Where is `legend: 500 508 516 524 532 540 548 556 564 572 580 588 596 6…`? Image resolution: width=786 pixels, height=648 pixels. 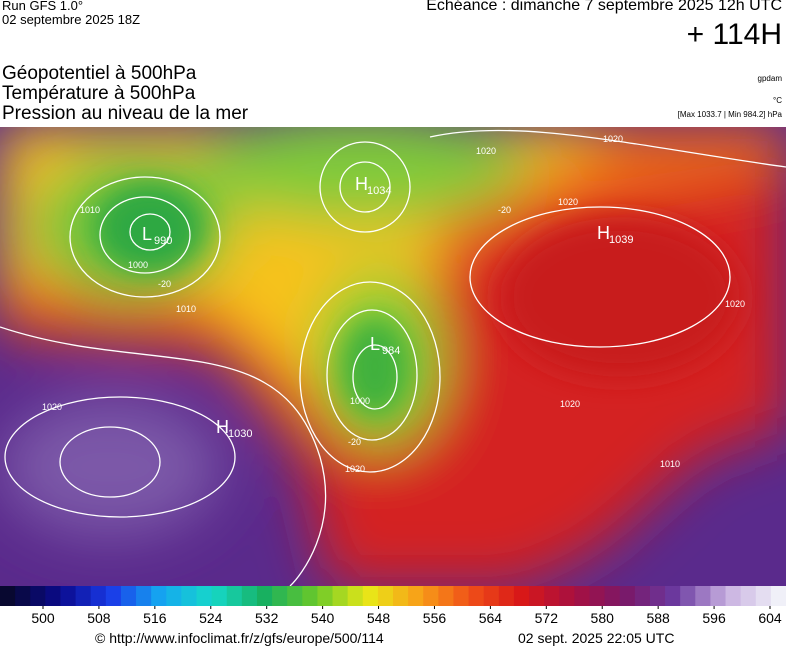
legend: 500 508 516 524 532 540 548 556 564 572 580 588 596 6… is located at coordinates (393, 606).